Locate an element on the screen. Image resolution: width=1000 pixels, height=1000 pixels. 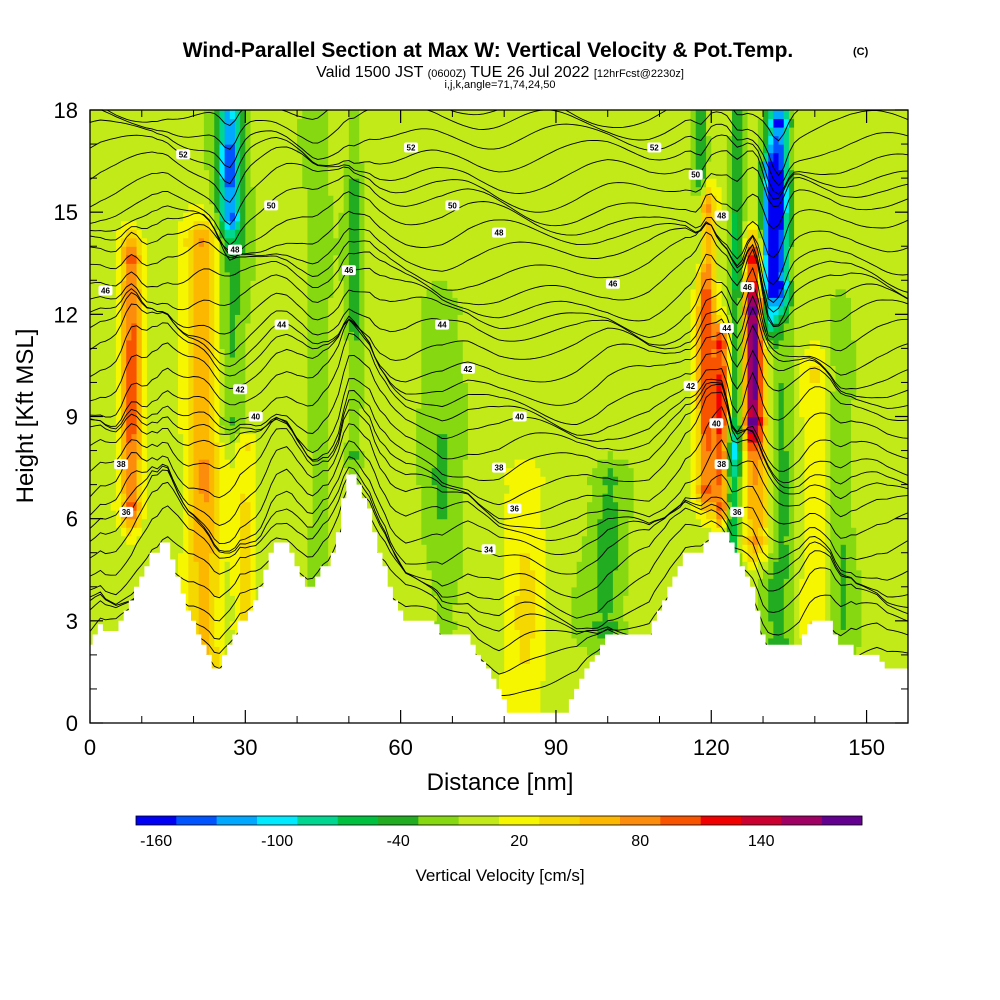
subtitle-zulu: (0600Z) is located at coordinates (447, 74).